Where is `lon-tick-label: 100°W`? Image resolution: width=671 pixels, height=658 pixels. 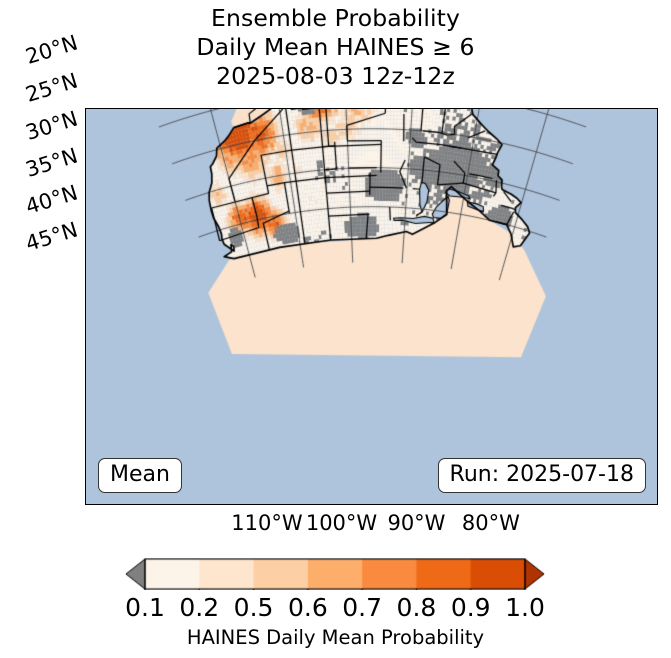
lon-tick-label: 100°W is located at coordinates (341, 523).